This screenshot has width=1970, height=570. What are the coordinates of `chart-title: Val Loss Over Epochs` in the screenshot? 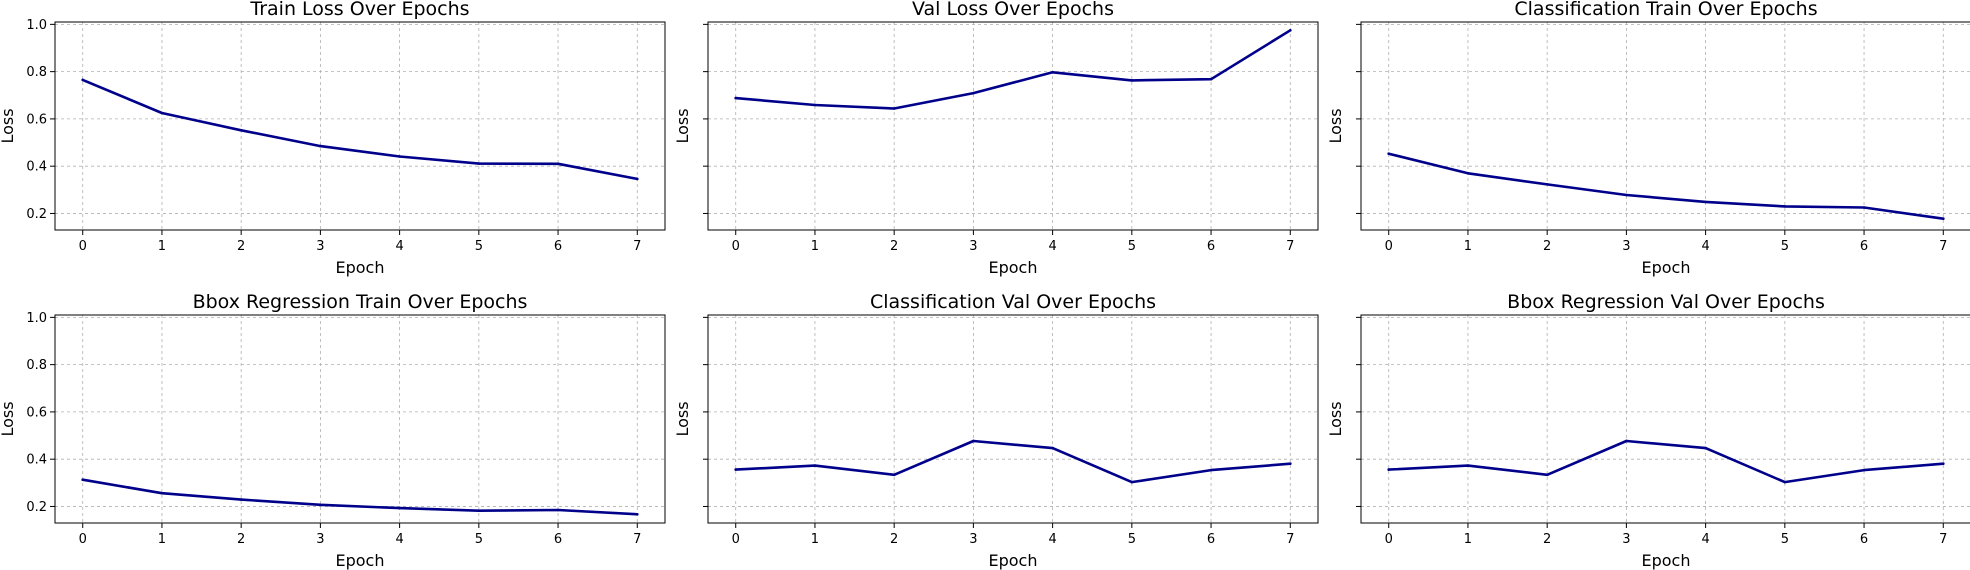 It's located at (1013, 10).